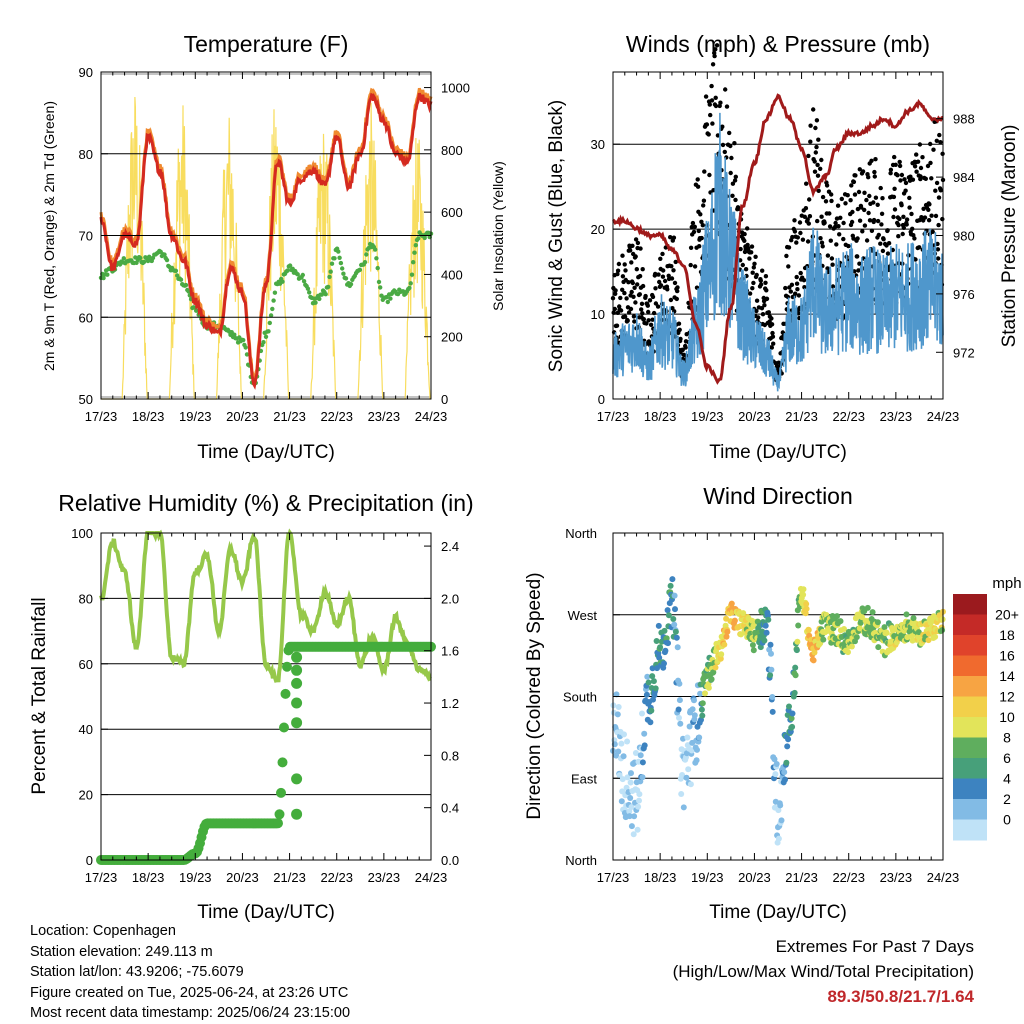 Image resolution: width=1024 pixels, height=1024 pixels. What do you see at coordinates (801, 877) in the screenshot?
I see `x-tick-label: 21/23` at bounding box center [801, 877].